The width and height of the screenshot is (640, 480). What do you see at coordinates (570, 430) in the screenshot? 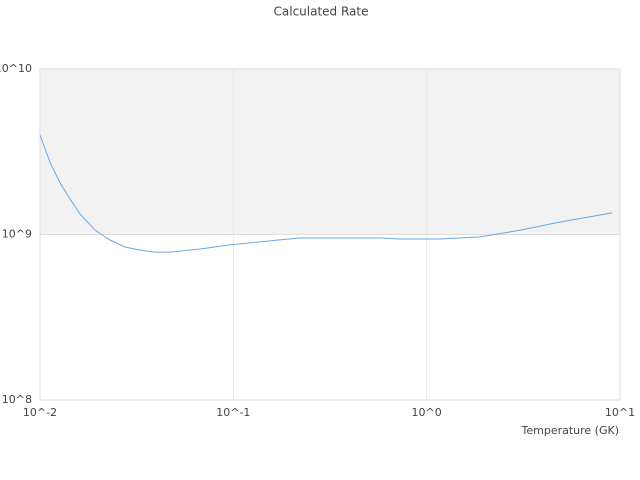
I see `x-axis-label: Temperature (GK)` at bounding box center [570, 430].